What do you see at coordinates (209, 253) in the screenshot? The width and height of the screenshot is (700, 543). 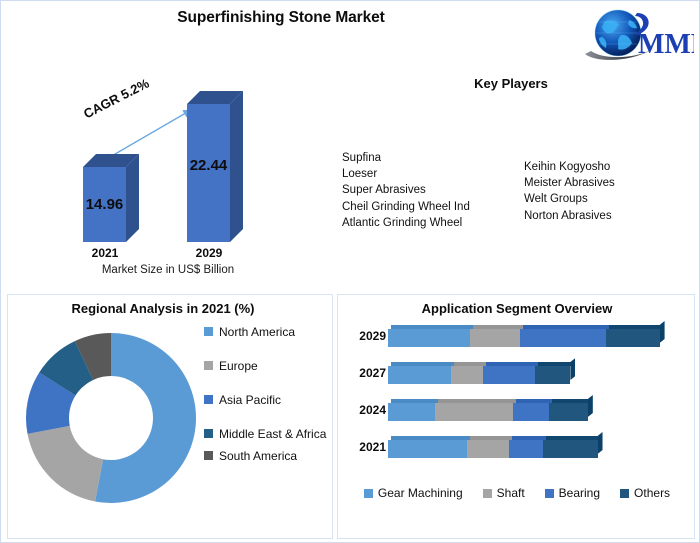 I see `bar-2029-label: 2029` at bounding box center [209, 253].